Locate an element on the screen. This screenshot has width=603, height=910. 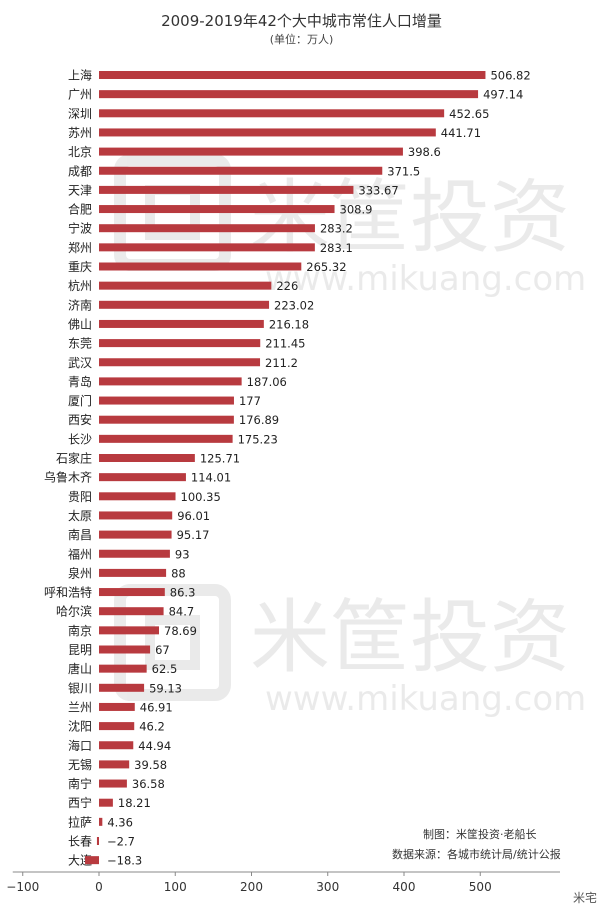
data-label: 100.35 is located at coordinates (201, 497).